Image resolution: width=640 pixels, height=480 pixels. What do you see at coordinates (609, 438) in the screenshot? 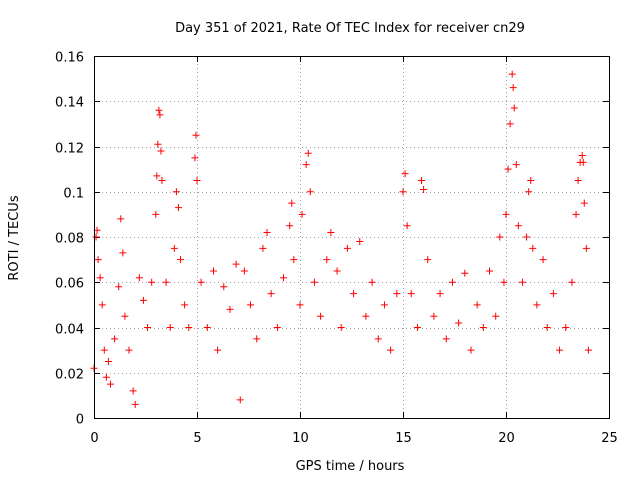
I see `x-tick-label: 25` at bounding box center [609, 438].